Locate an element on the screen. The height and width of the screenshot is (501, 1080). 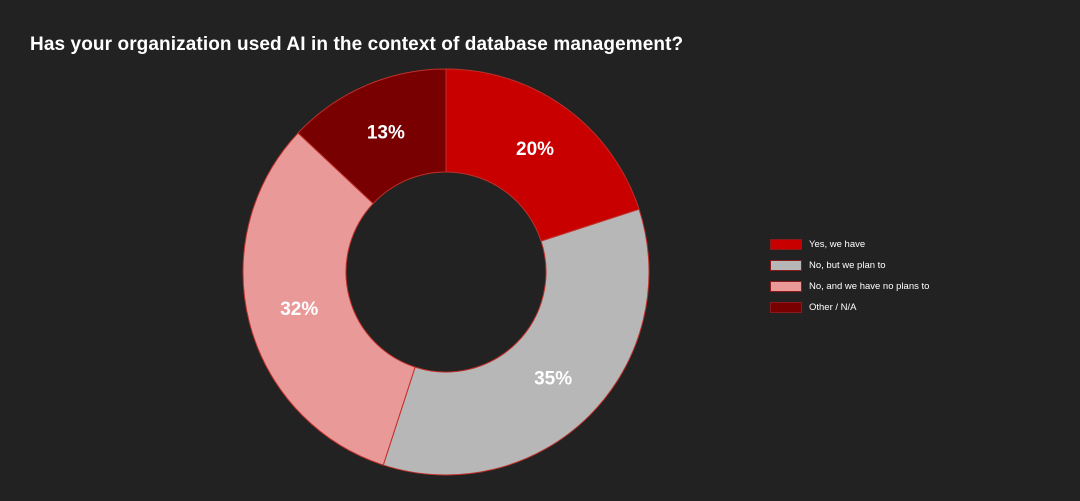
slice-label-2: 35% is located at coordinates (553, 379).